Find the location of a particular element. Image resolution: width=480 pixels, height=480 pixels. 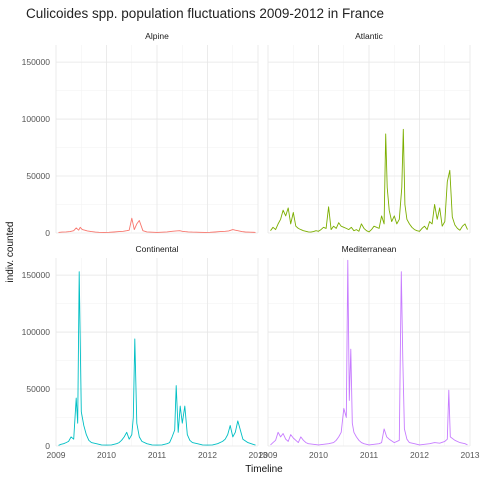

y-axis-title: indiv. counted is located at coordinates (10, 252).